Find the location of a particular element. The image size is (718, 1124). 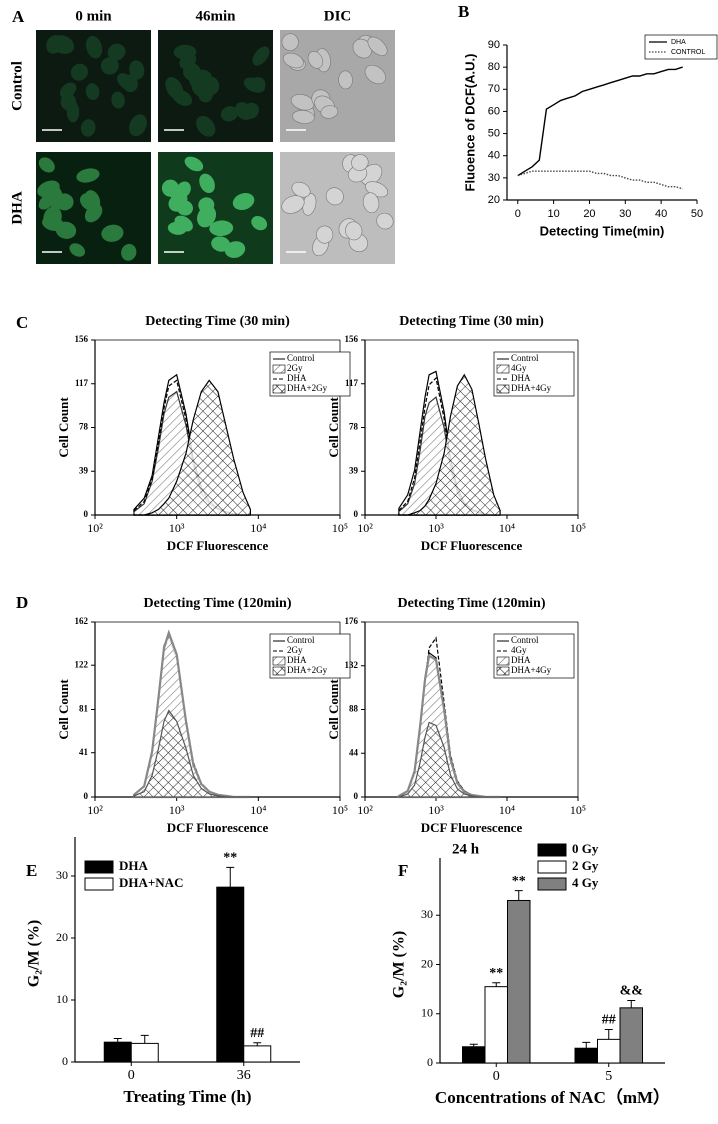

legend-label: Control is located at coordinates (525, 640).